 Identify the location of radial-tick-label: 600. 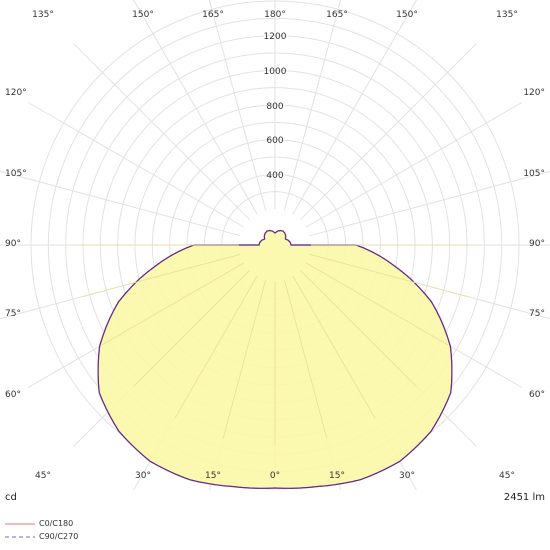
(274, 141).